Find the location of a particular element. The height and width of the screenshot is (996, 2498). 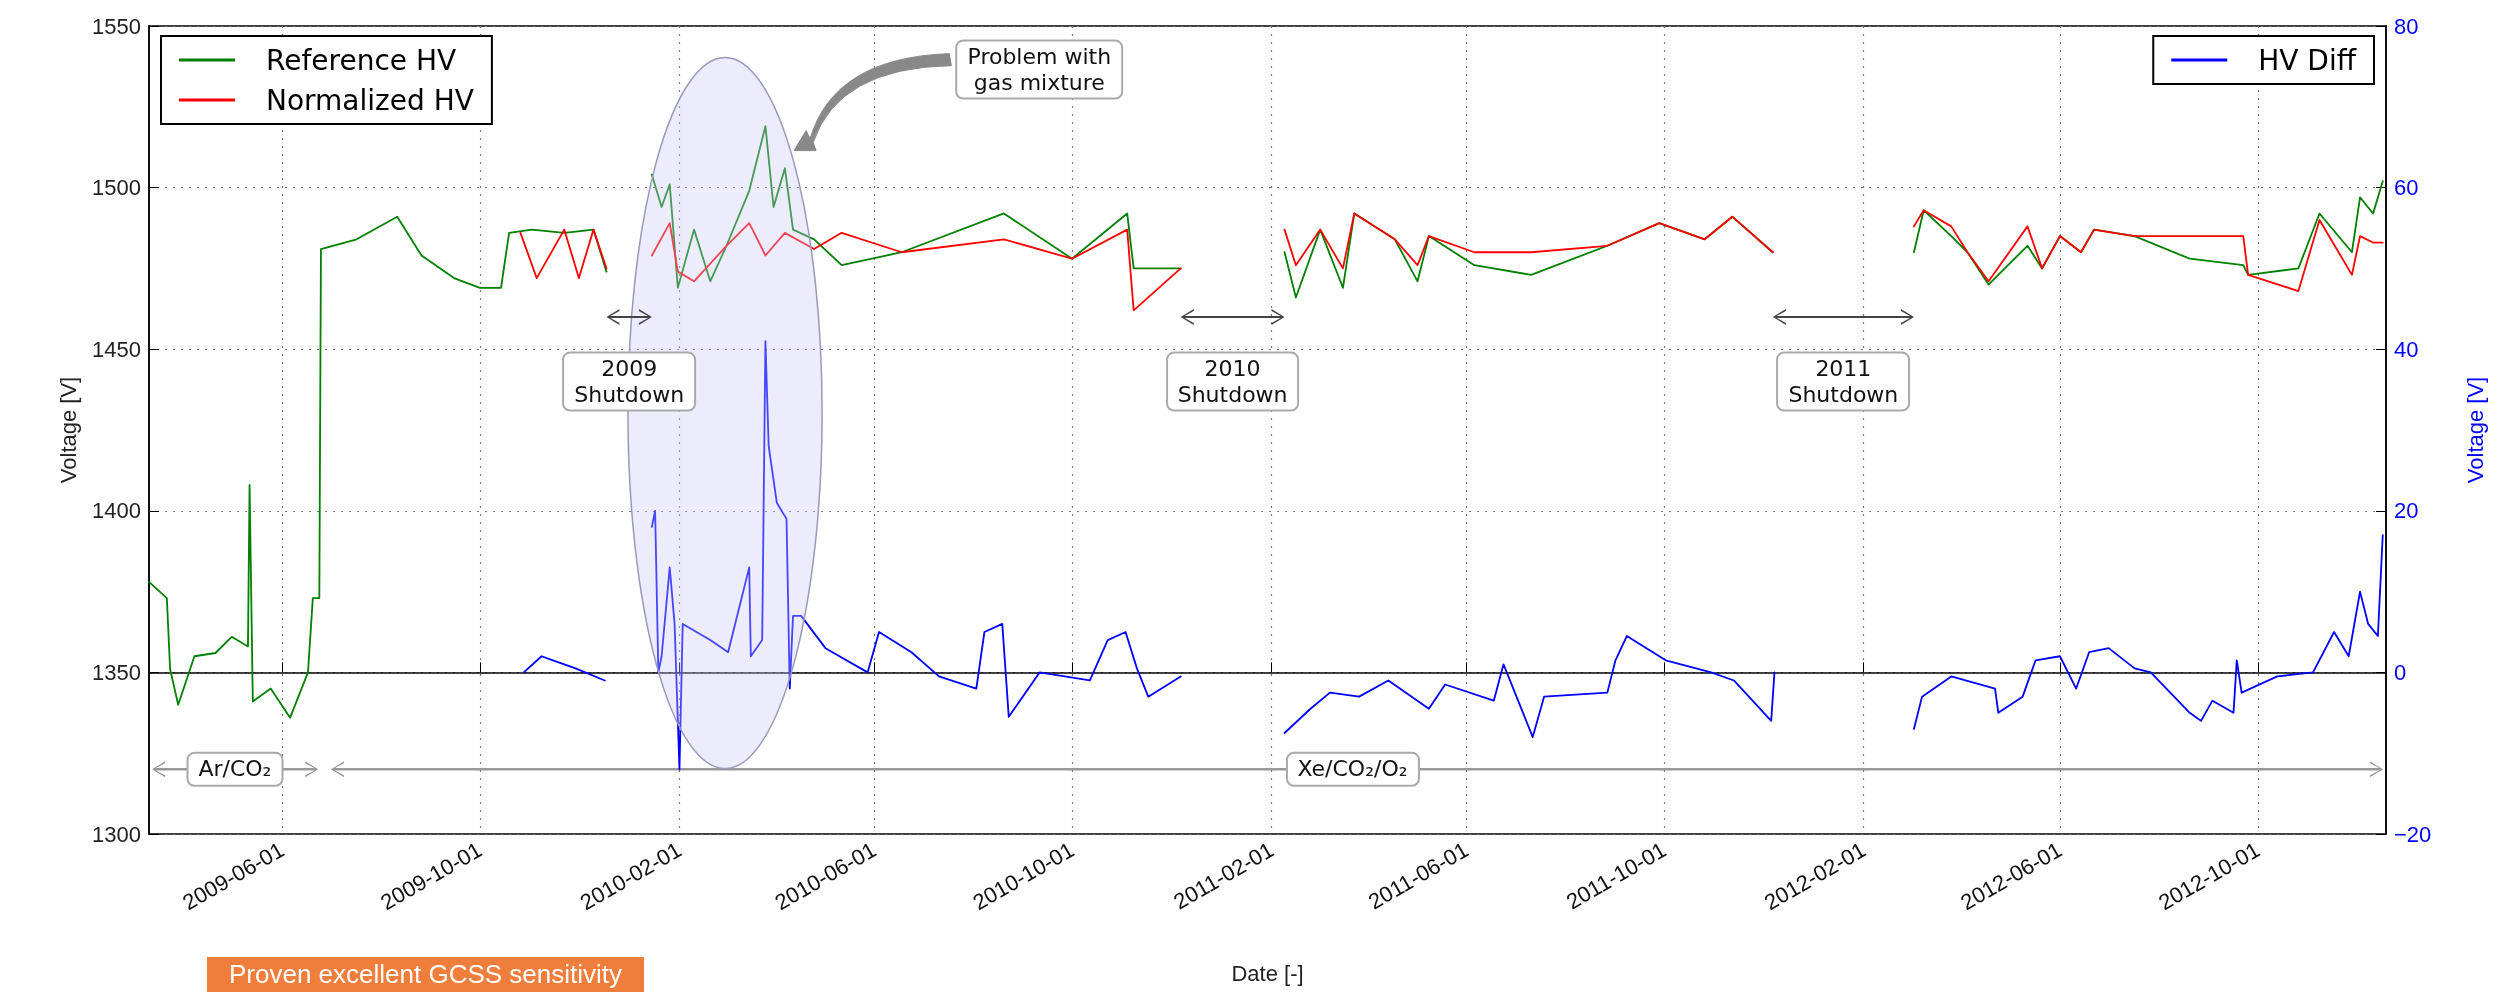

annotation: Xe/CO₂/O₂ is located at coordinates (1352, 769).